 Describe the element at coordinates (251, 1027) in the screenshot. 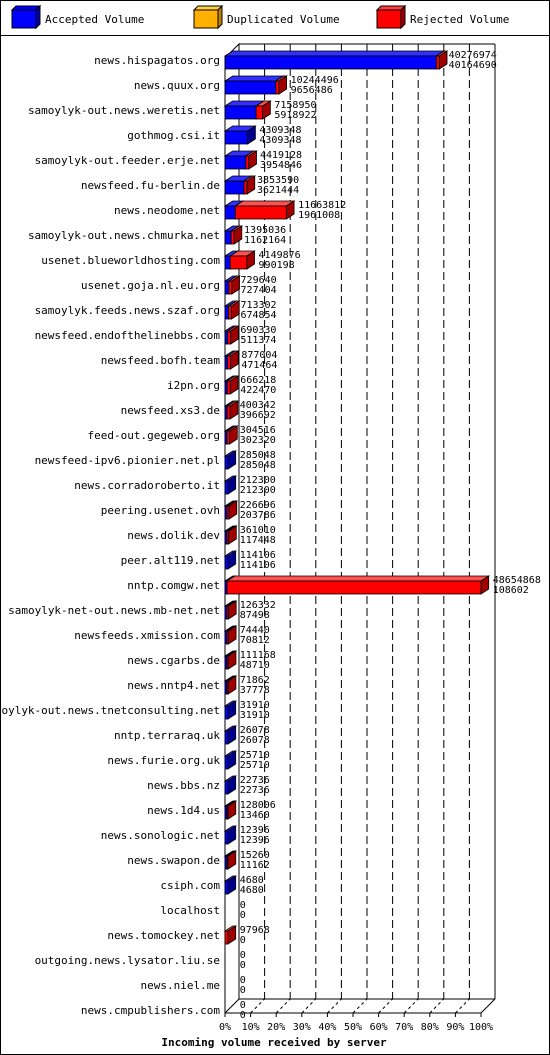

I see `x-tick-label: 10%` at that location.